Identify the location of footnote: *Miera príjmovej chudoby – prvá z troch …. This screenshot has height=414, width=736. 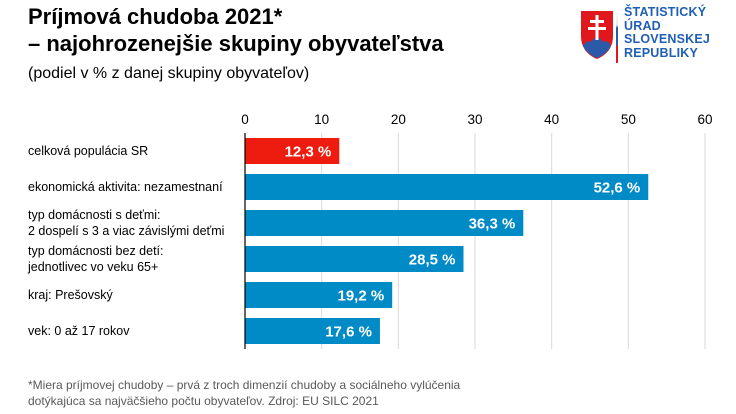
(244, 393).